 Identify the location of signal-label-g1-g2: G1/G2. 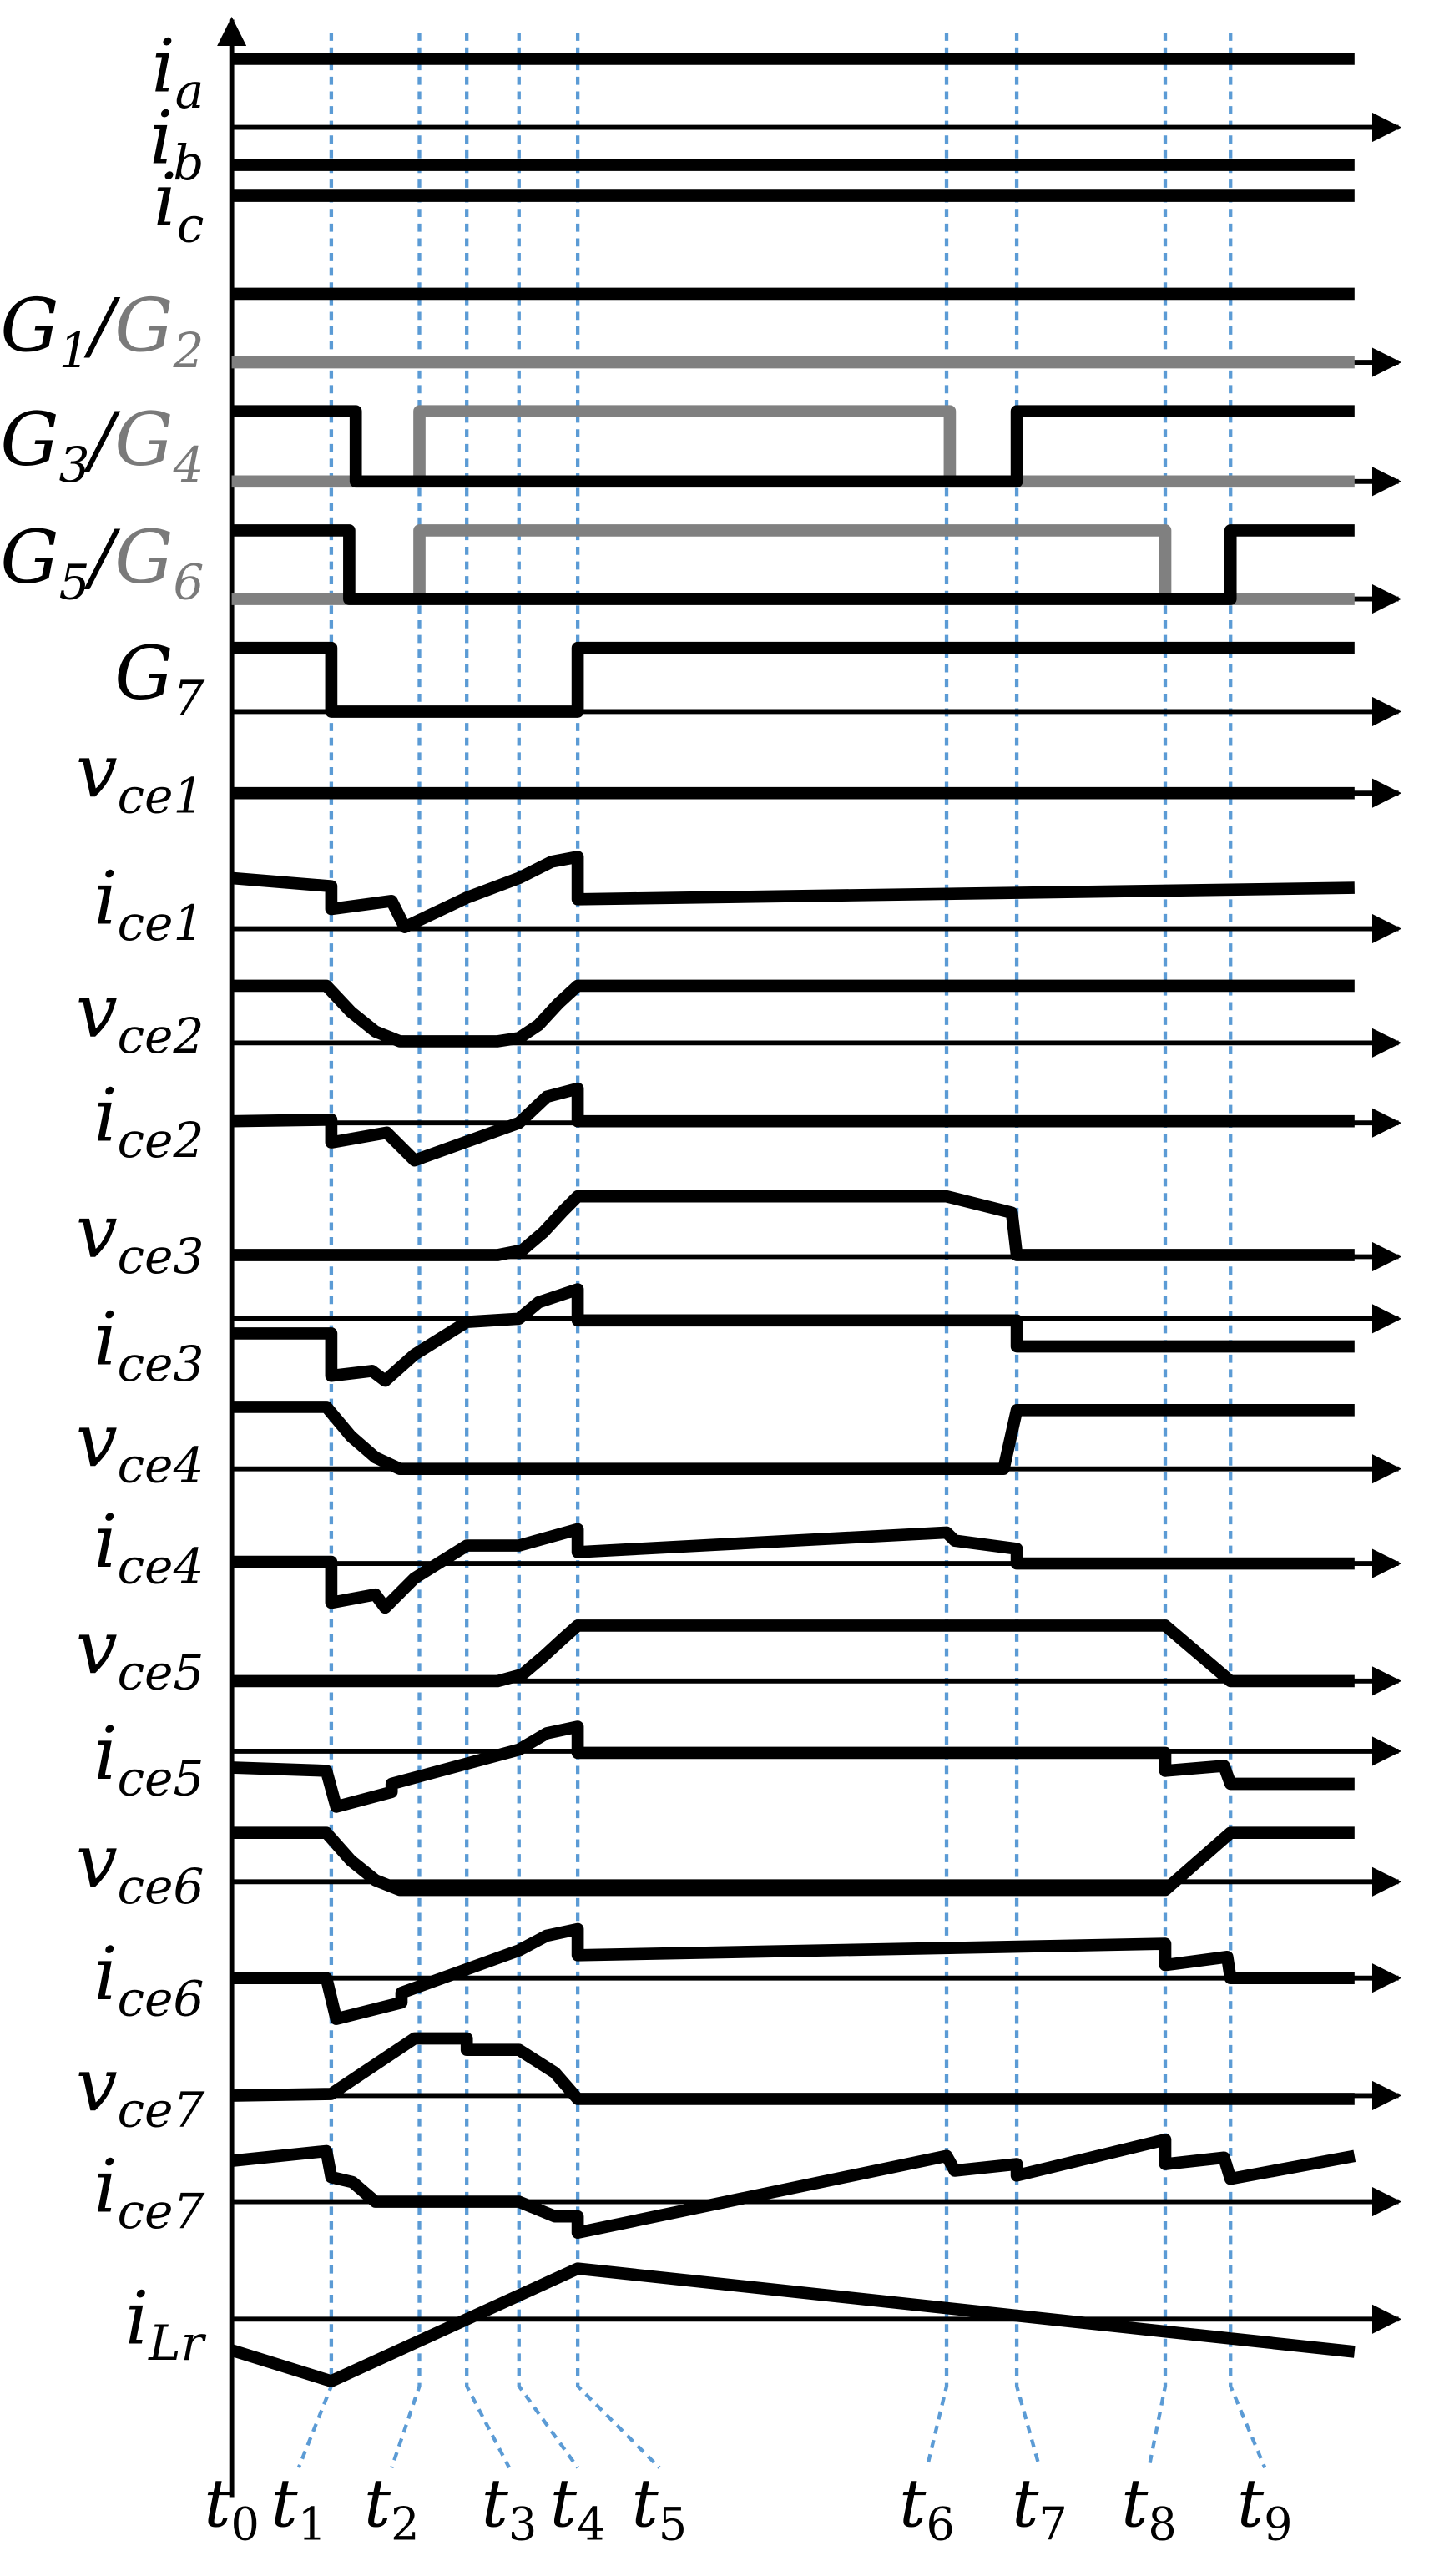
(102, 330).